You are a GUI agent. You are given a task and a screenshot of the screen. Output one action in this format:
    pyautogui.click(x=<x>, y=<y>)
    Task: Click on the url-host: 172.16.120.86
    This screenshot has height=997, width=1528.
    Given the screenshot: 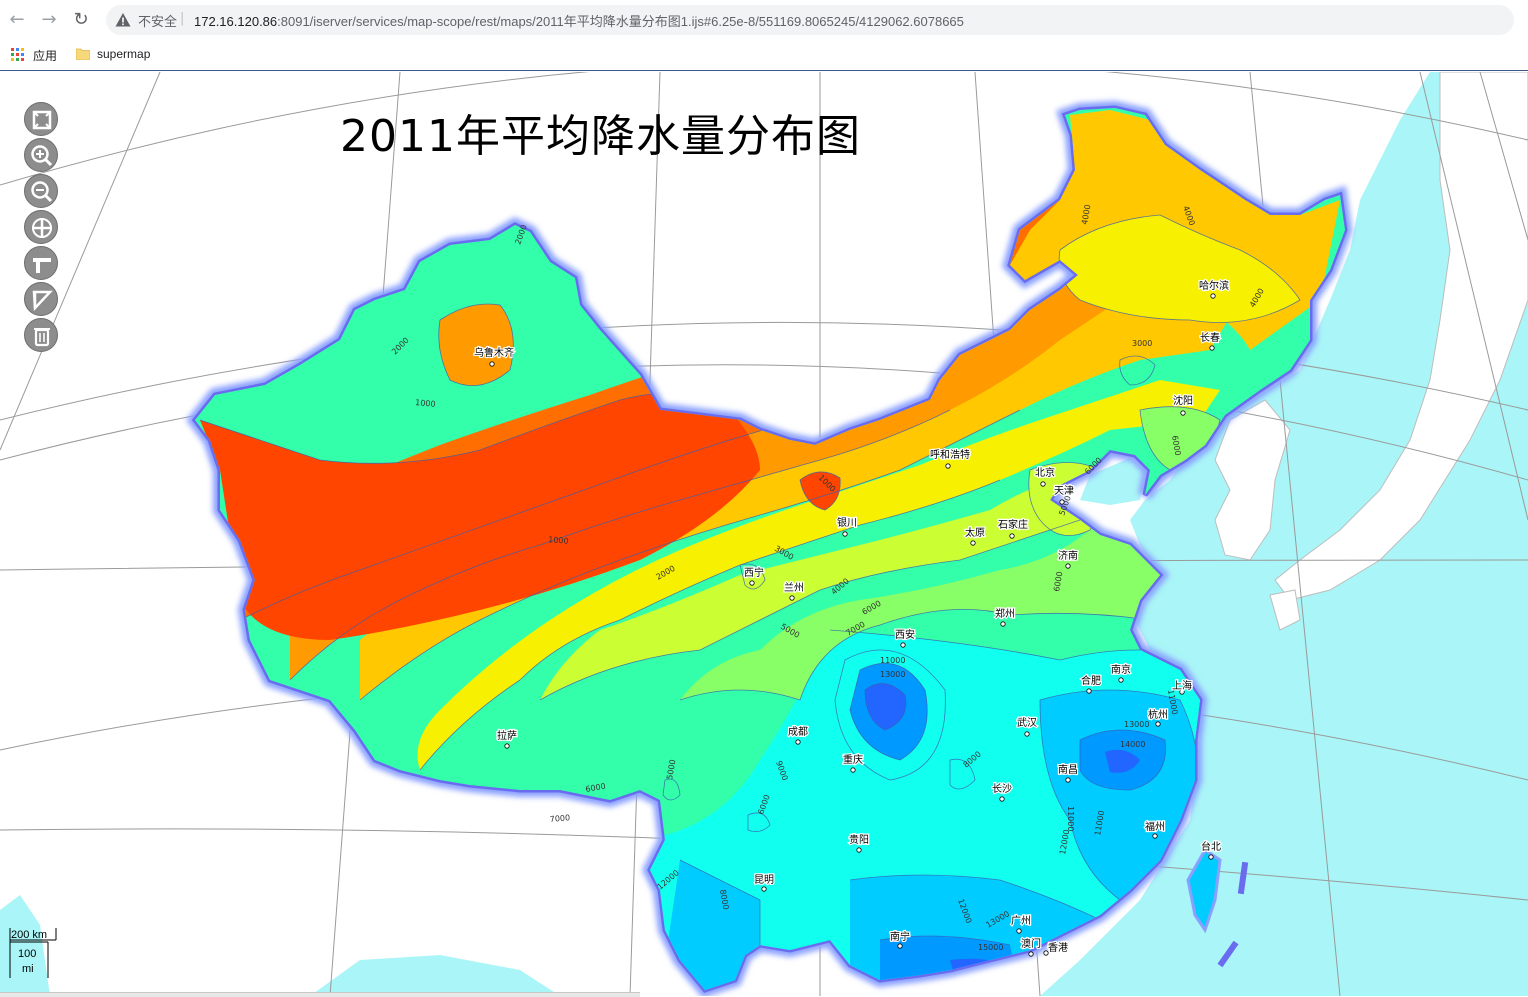 What is the action you would take?
    pyautogui.click(x=236, y=21)
    